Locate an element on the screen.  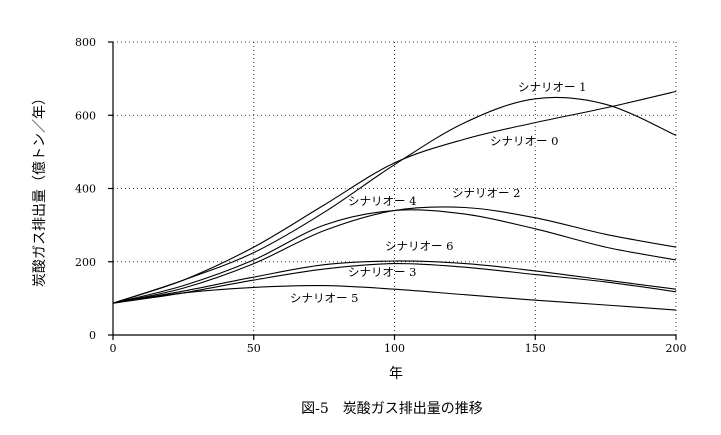
y-axis-title: 炭酸ガス排出量（億トン／年） is located at coordinates (40, 189).